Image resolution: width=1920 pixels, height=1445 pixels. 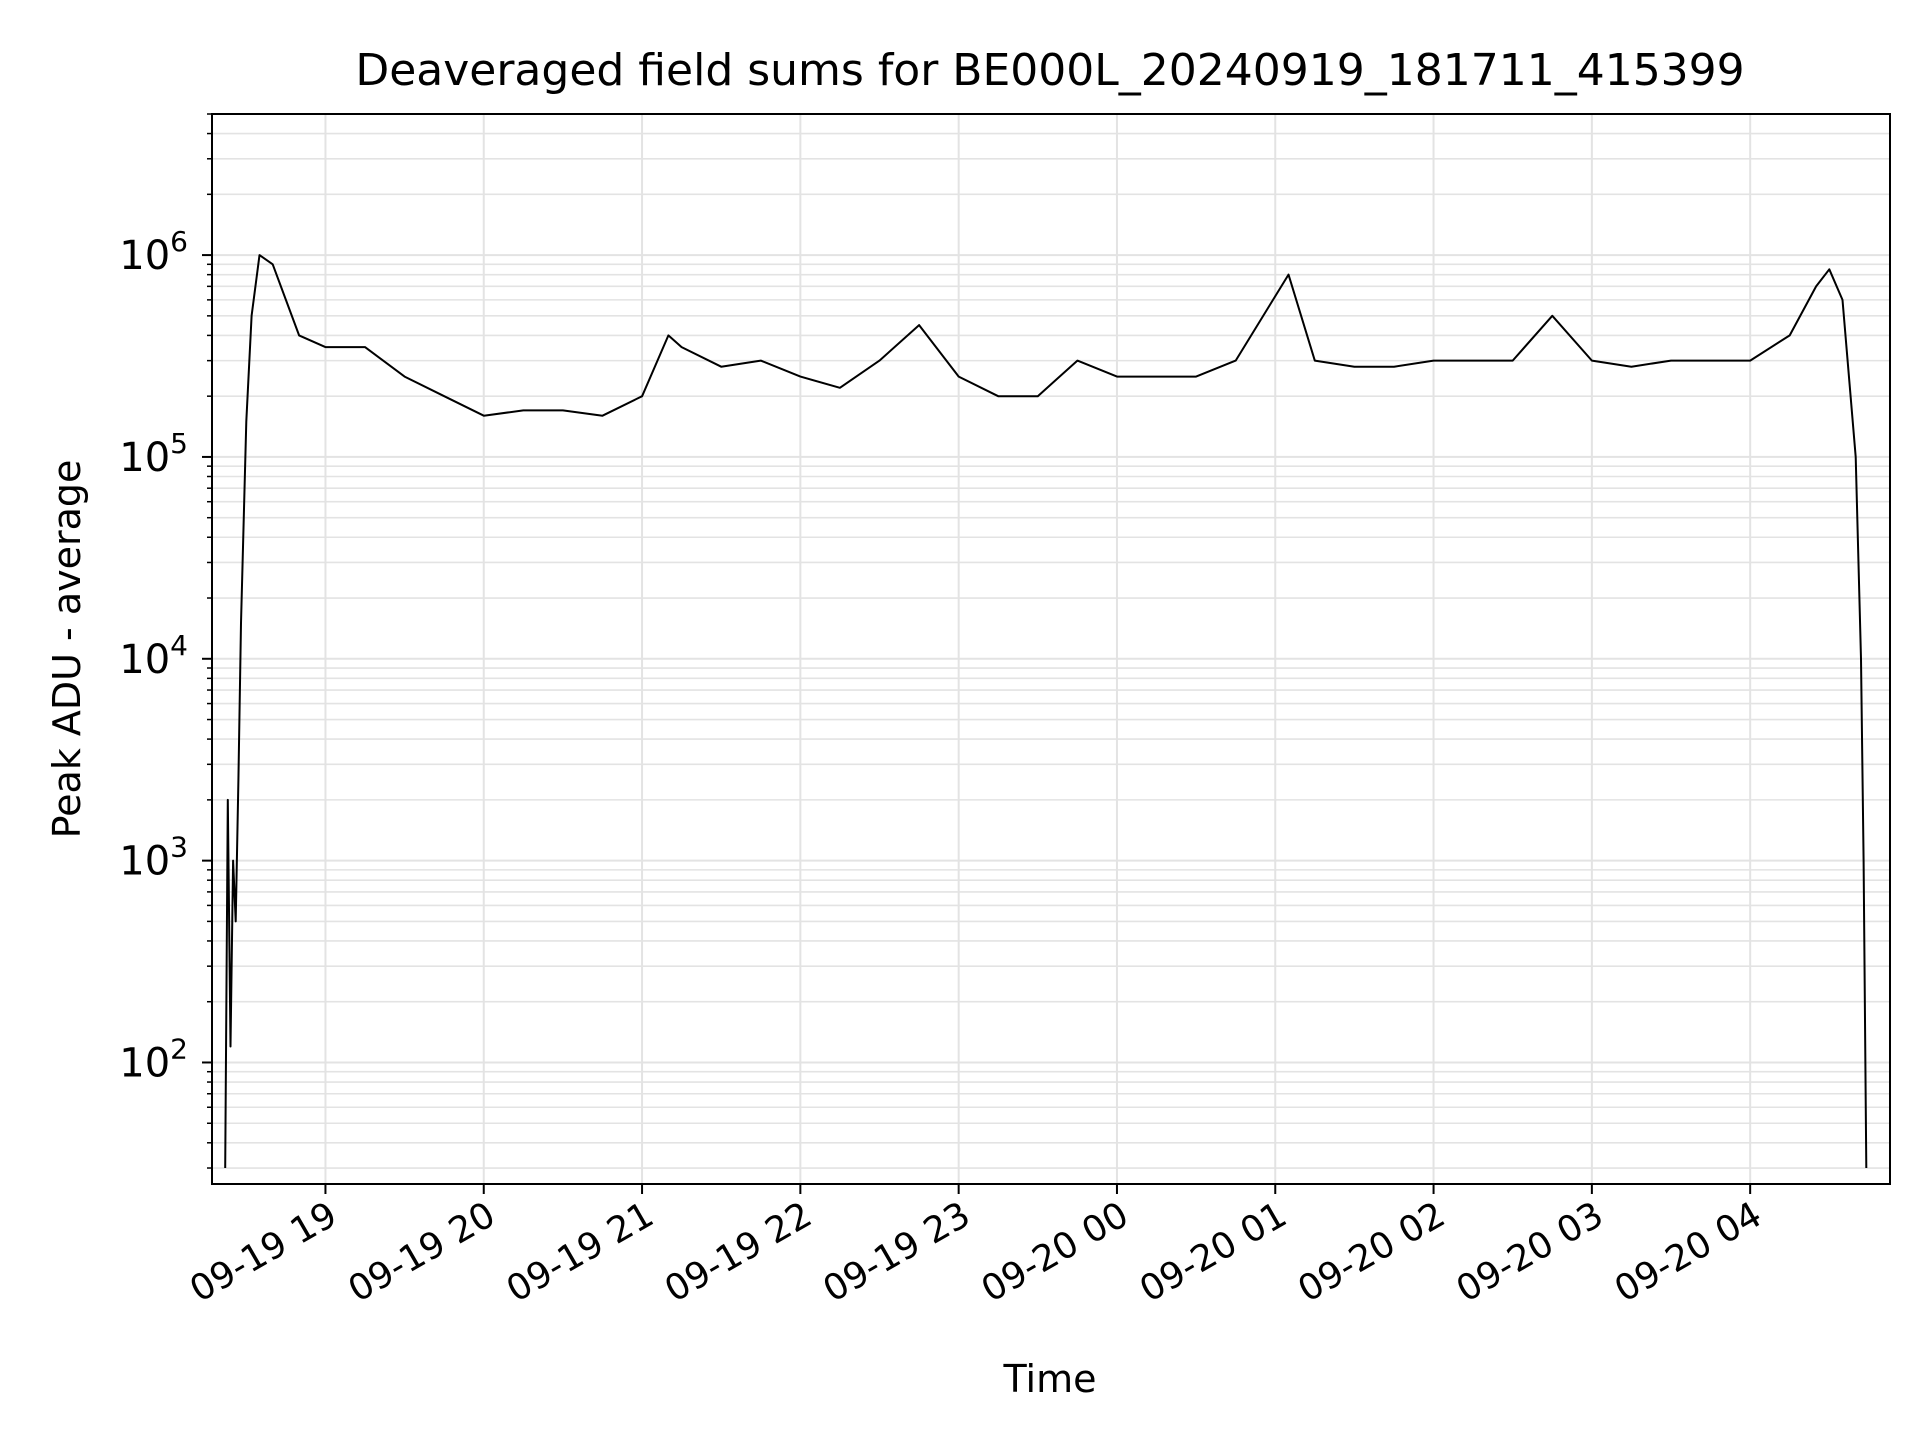 I want to click on x-axis-label: Time, so click(x=1050, y=1379).